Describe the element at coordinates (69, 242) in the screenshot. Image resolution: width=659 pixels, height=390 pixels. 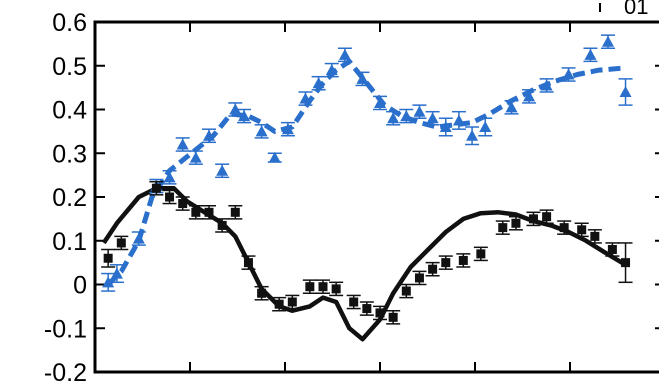
I see `y-tick-label: 0.1` at that location.